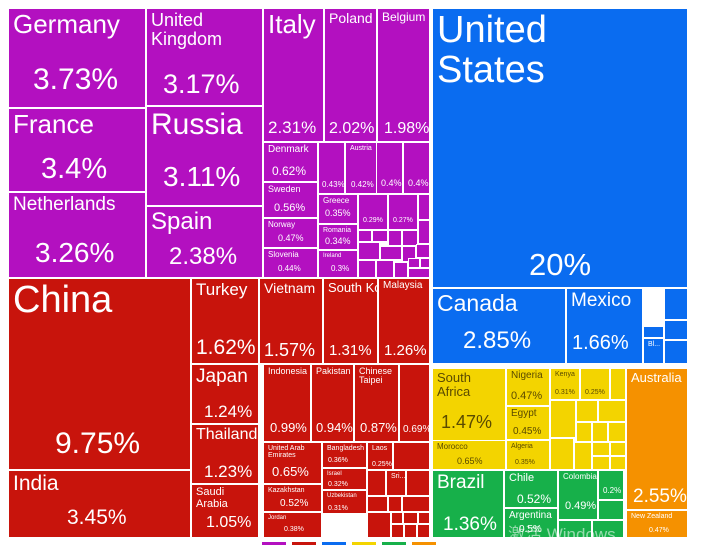  I want to click on tile-1-21-tile: 0.27%, so click(403, 212).